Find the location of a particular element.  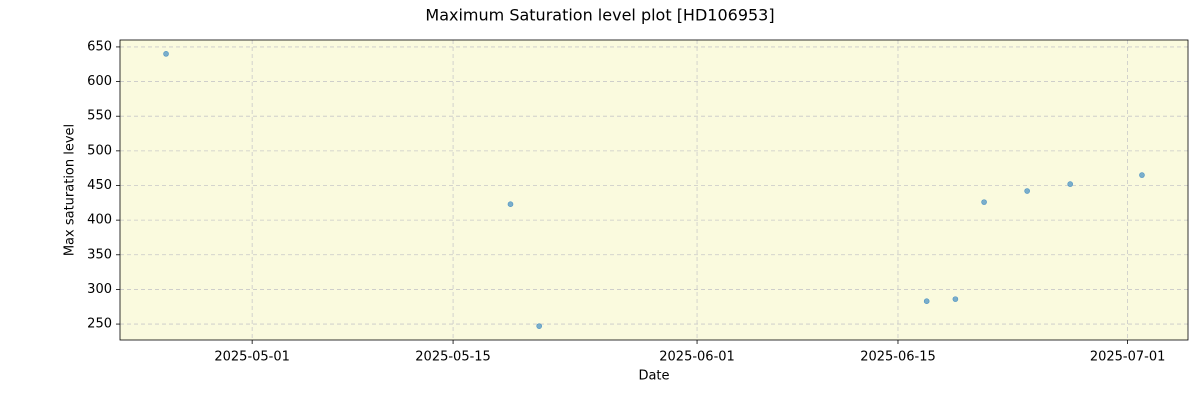

y-tick-label: 300 is located at coordinates (99, 289).